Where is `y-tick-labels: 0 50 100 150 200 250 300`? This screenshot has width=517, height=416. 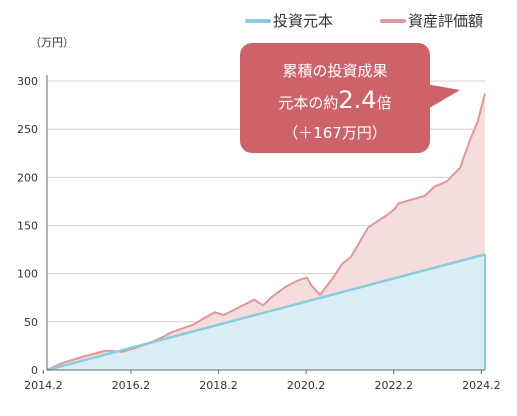 y-tick-labels: 0 50 100 150 200 250 300 is located at coordinates (27, 226).